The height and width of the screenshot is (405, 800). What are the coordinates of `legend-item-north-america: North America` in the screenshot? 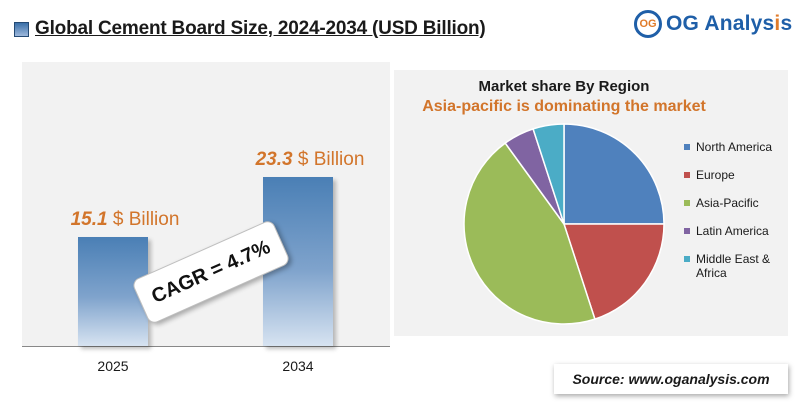 It's located at (734, 147).